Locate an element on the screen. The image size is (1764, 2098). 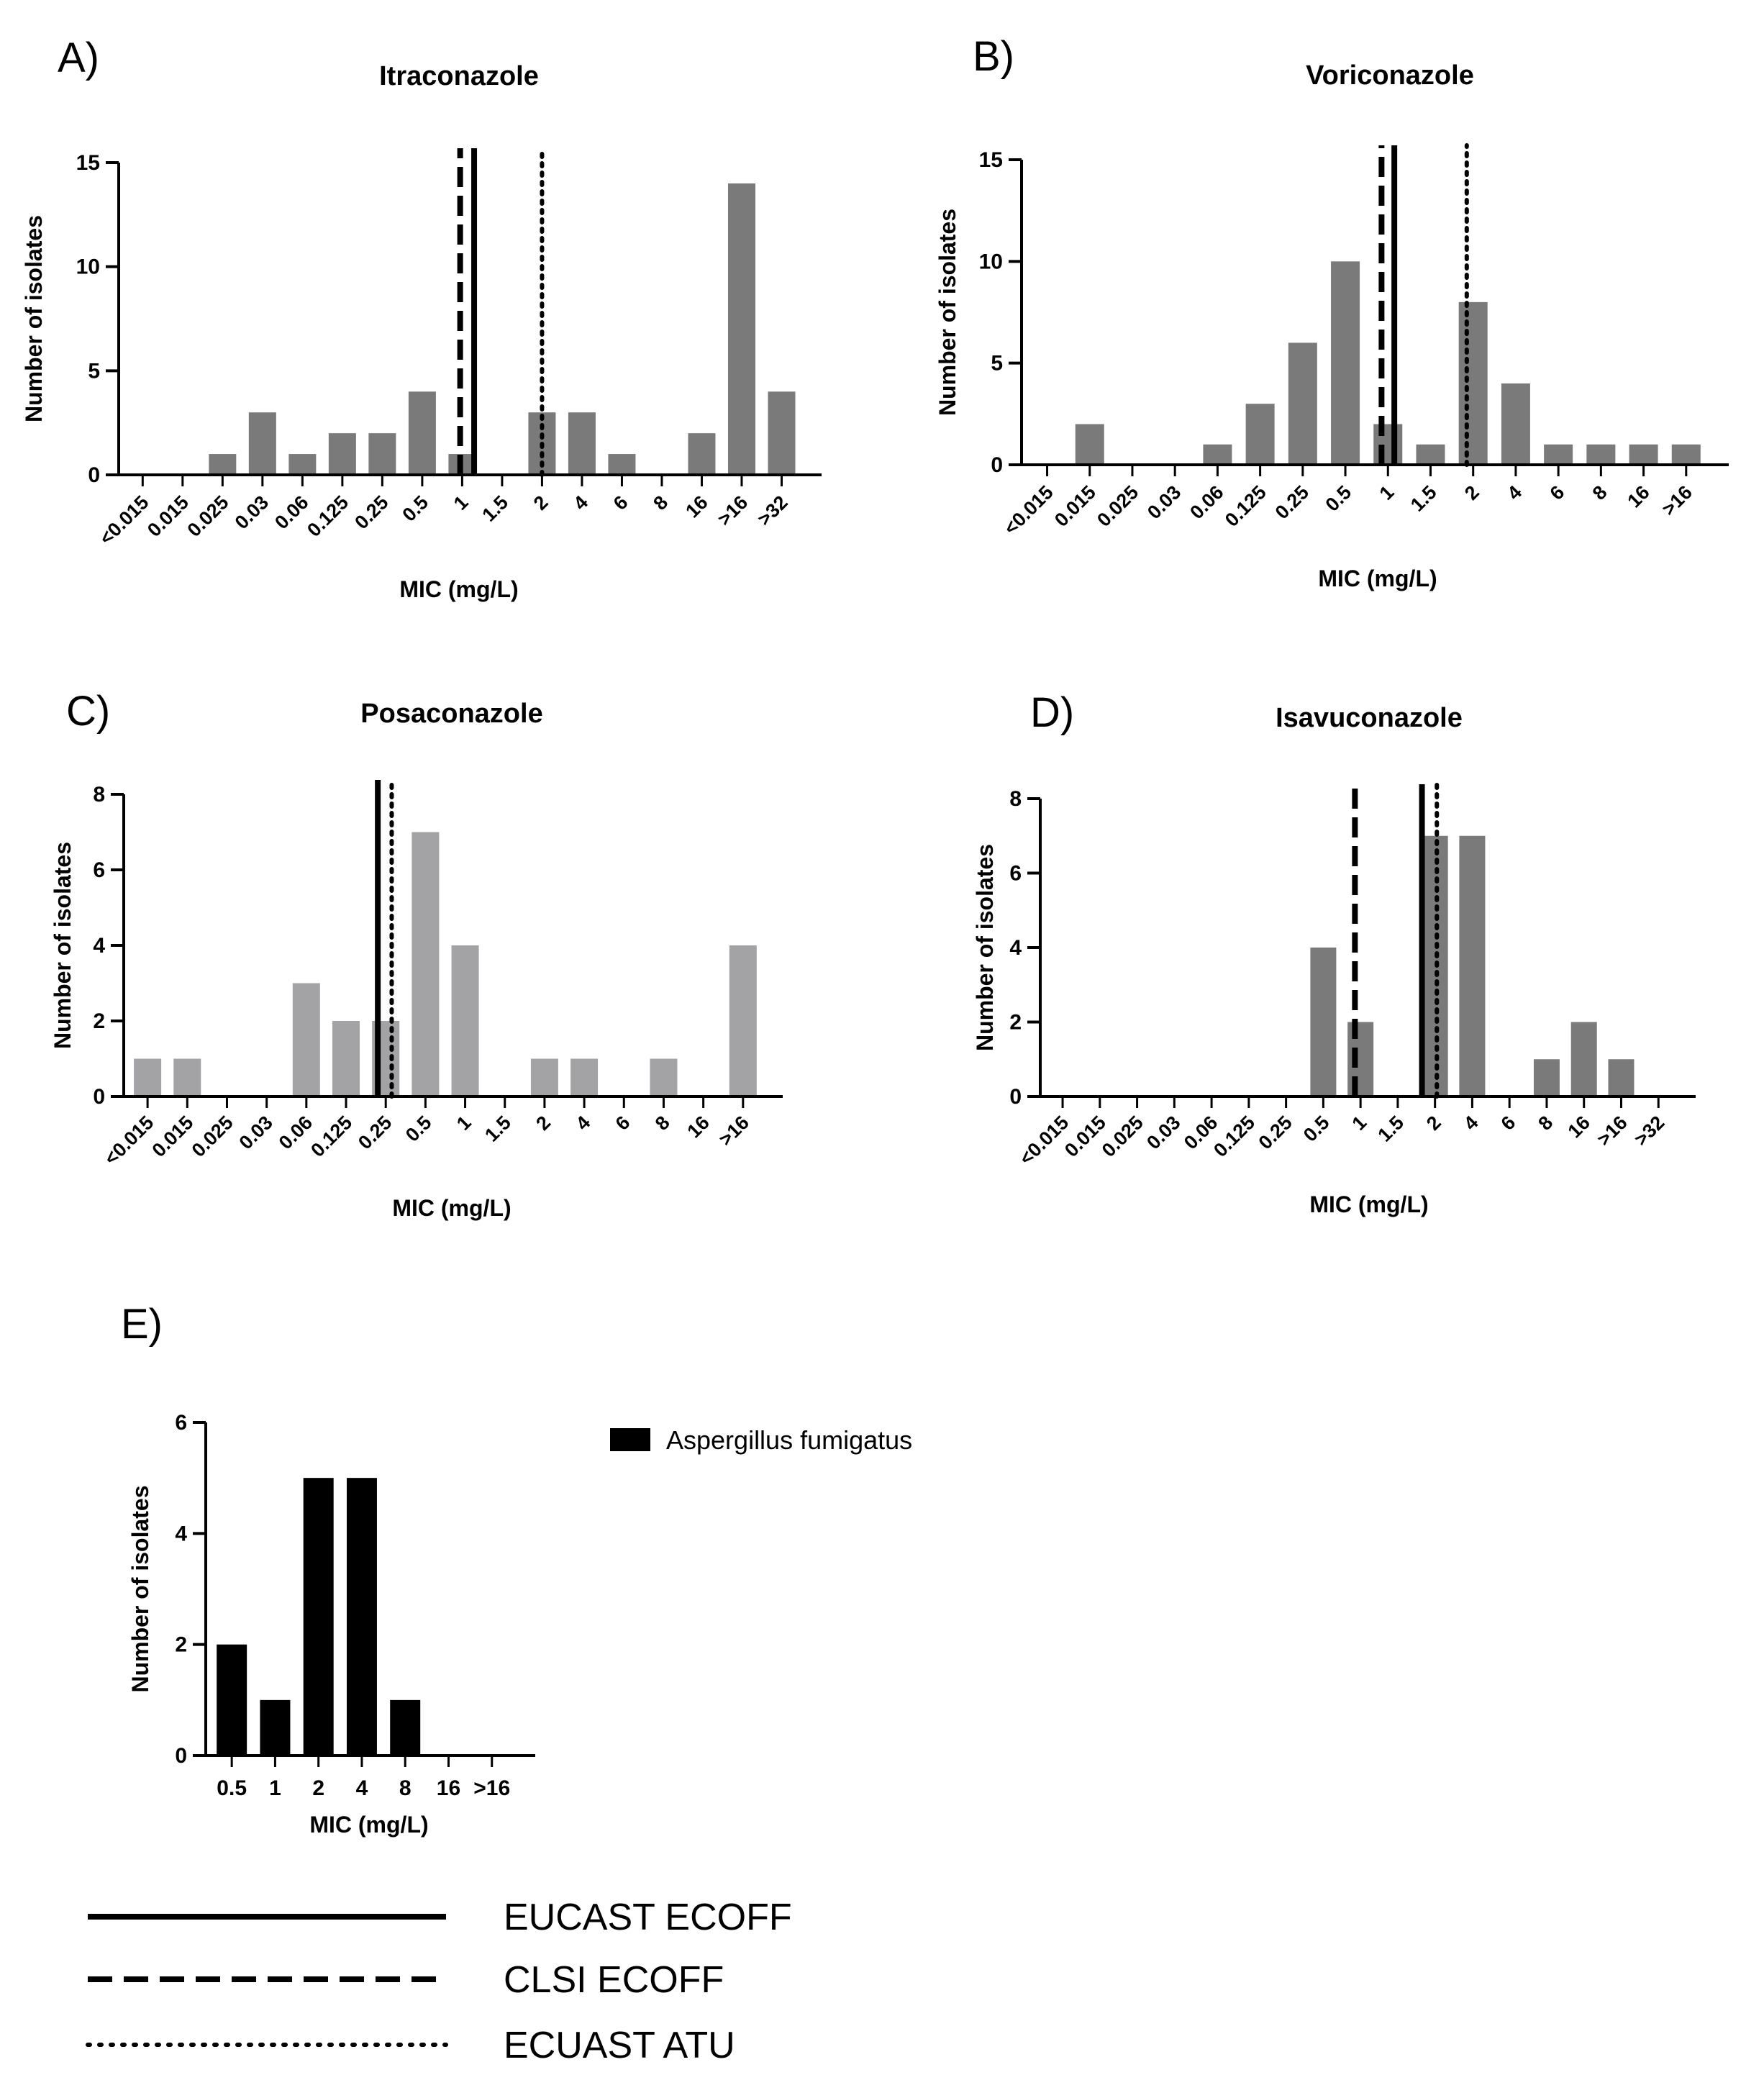
bar-1.5 is located at coordinates (1430, 454).